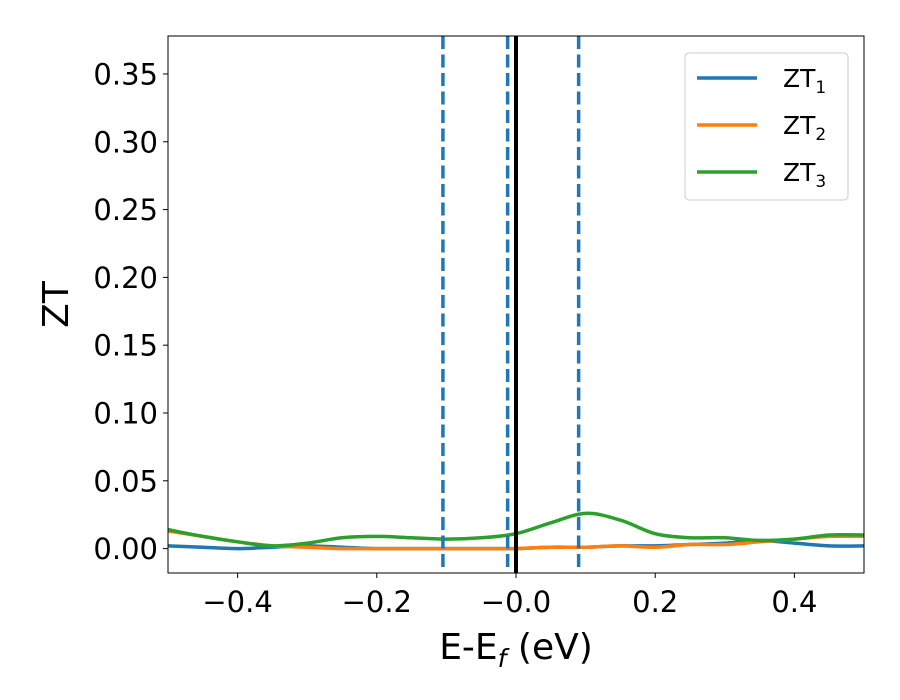 Image resolution: width=900 pixels, height=700 pixels. Describe the element at coordinates (125, 413) in the screenshot. I see `y-tick-label: 0.10` at that location.